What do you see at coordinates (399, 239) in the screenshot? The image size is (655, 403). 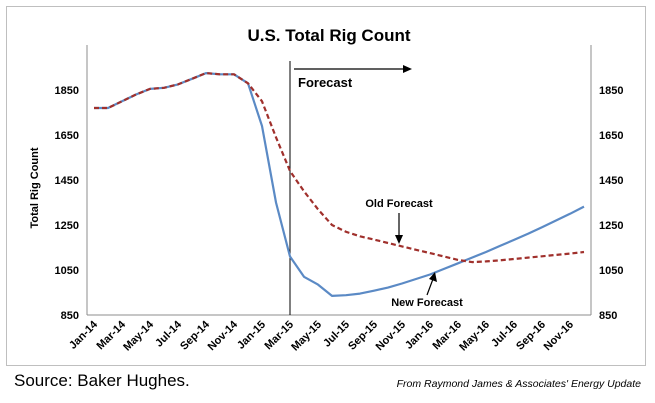 I see `old-arrow-head` at bounding box center [399, 239].